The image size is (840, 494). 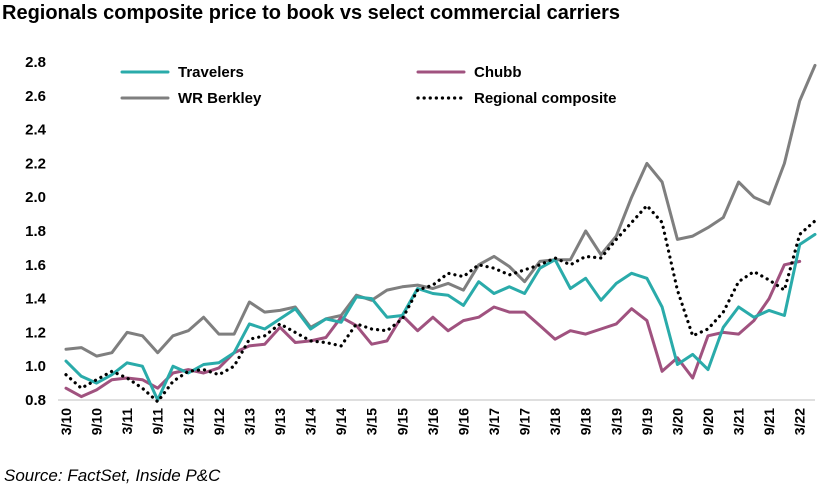 I want to click on x-tick-label: 9/10, so click(x=97, y=421).